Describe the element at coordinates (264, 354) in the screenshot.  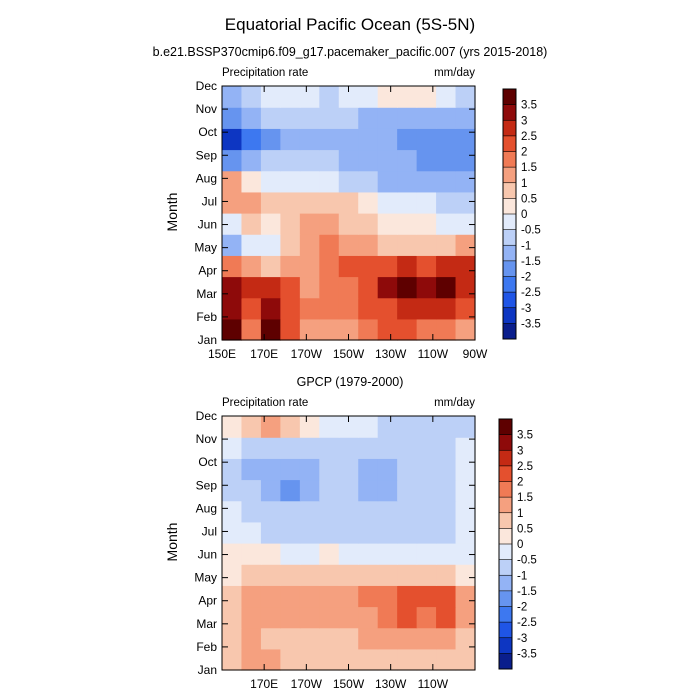
I see `x-tick-label: 170E` at that location.